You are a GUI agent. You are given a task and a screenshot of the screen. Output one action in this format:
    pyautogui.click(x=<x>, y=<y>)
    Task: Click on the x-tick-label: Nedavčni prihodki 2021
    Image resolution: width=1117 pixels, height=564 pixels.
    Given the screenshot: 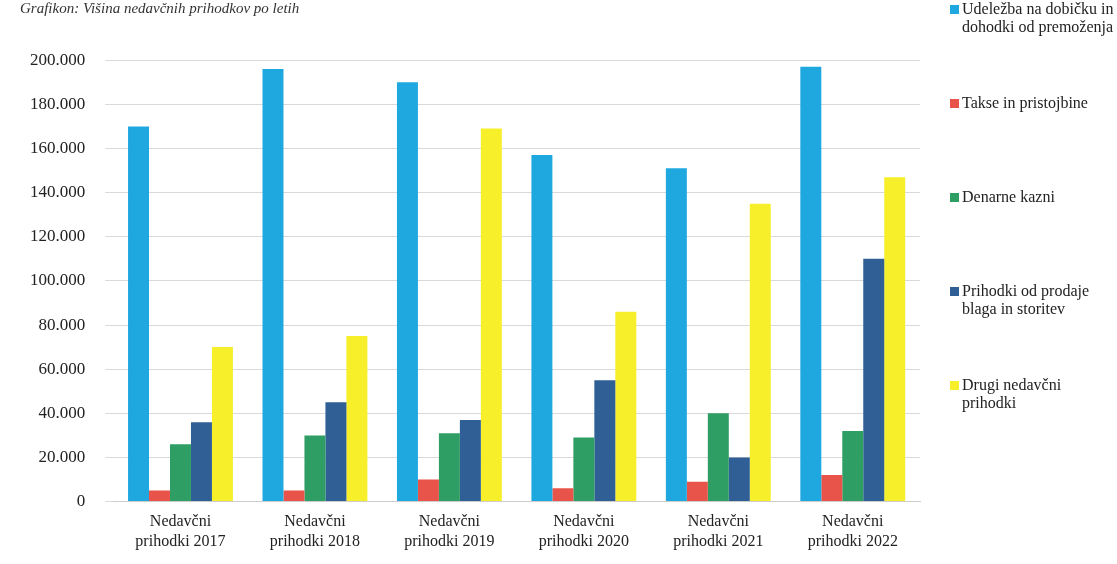 What is the action you would take?
    pyautogui.click(x=718, y=531)
    